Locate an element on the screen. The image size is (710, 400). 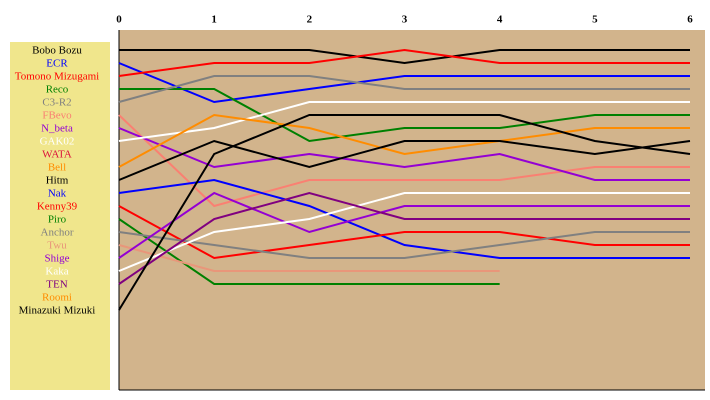
legend-label: Roomi is located at coordinates (57, 298).